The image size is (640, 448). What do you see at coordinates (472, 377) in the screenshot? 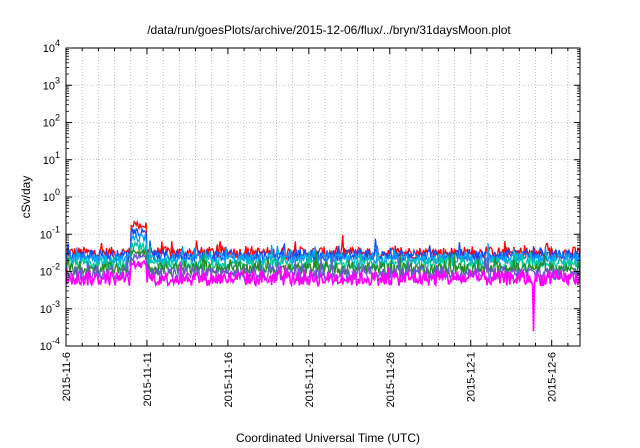
I see `x-tick-label: 2015-12-1` at bounding box center [472, 377].